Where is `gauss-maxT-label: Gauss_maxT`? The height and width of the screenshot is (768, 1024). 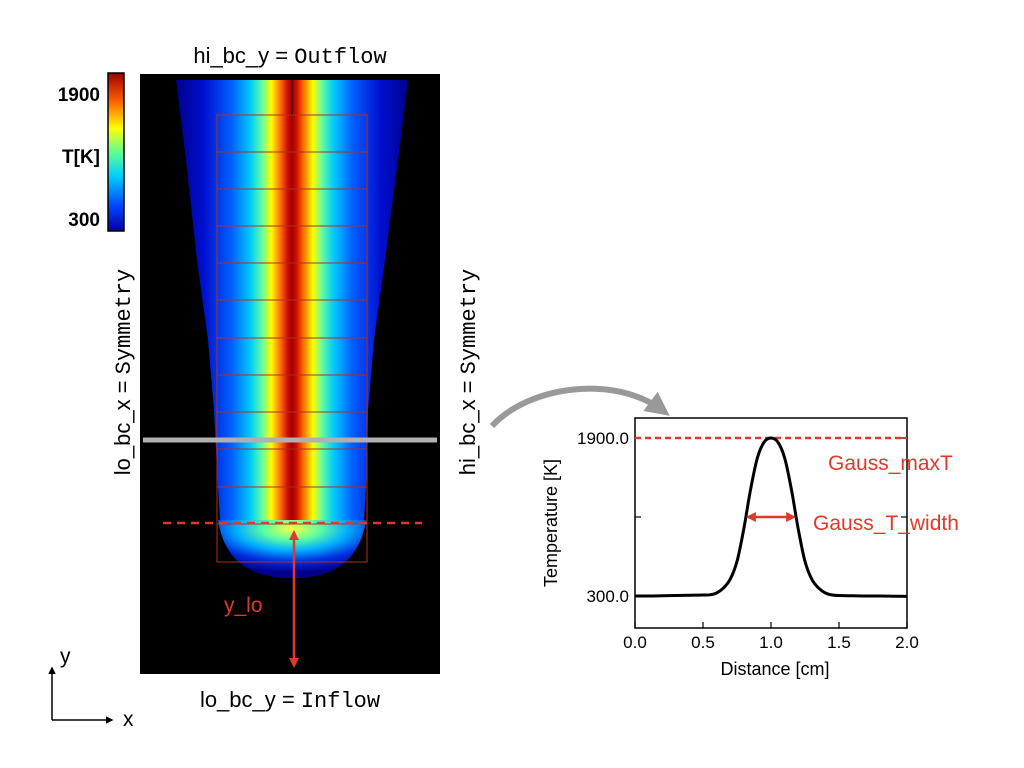 gauss-maxT-label: Gauss_maxT is located at coordinates (890, 463).